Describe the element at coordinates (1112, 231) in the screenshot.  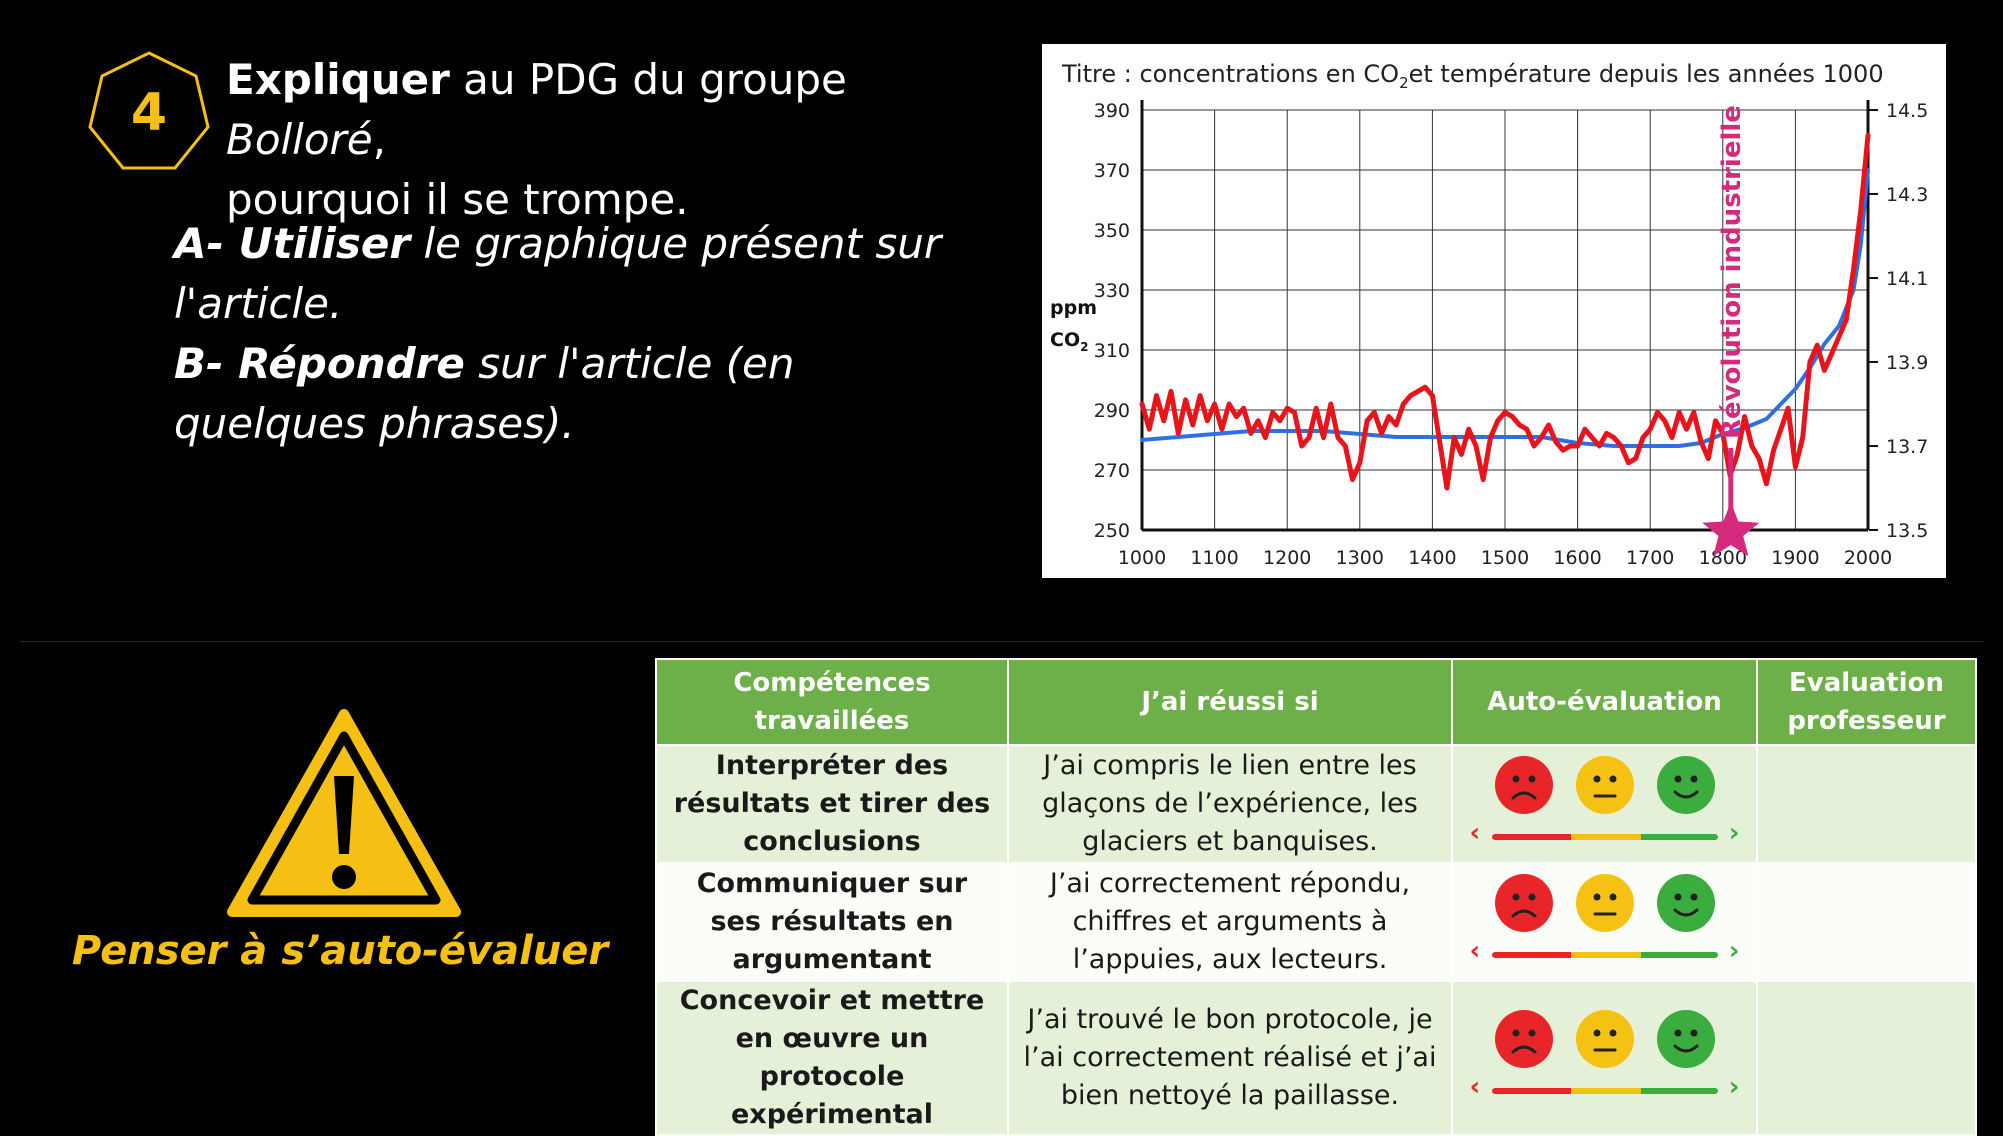
I see `y-left-tick-label: 350` at that location.